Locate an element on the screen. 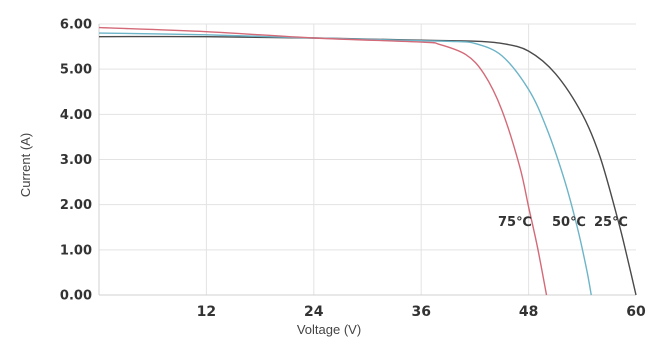  x-tick-labels: 12 24 36 48 60 is located at coordinates (421, 312).